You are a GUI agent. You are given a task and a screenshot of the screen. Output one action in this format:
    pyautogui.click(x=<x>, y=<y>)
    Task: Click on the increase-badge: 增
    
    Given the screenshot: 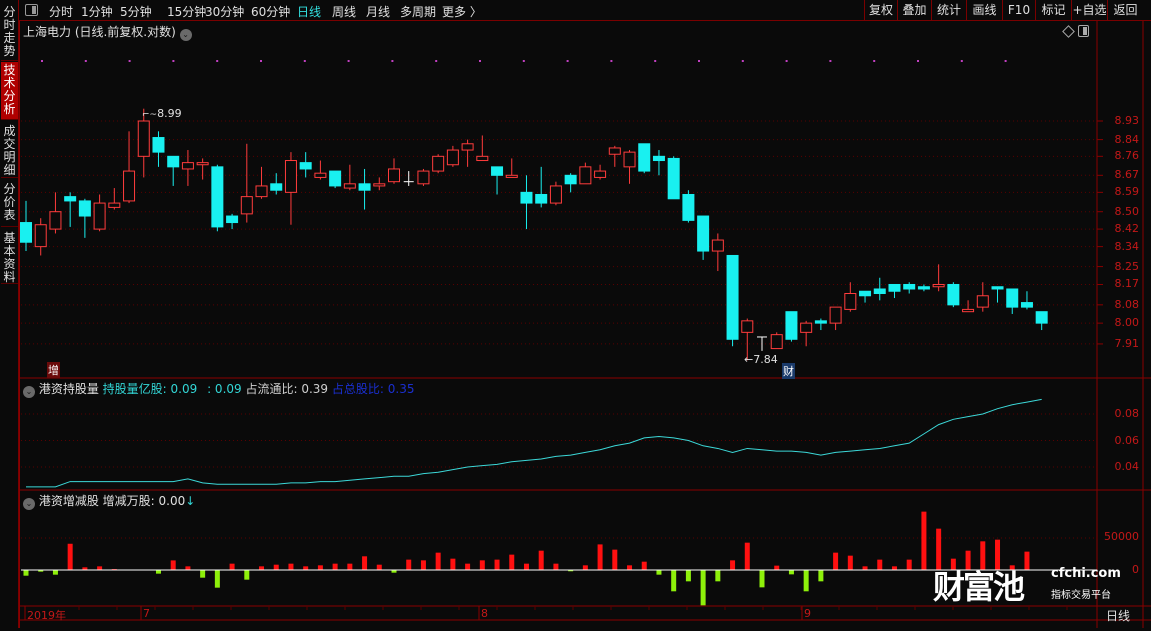 What is the action you would take?
    pyautogui.click(x=53, y=370)
    